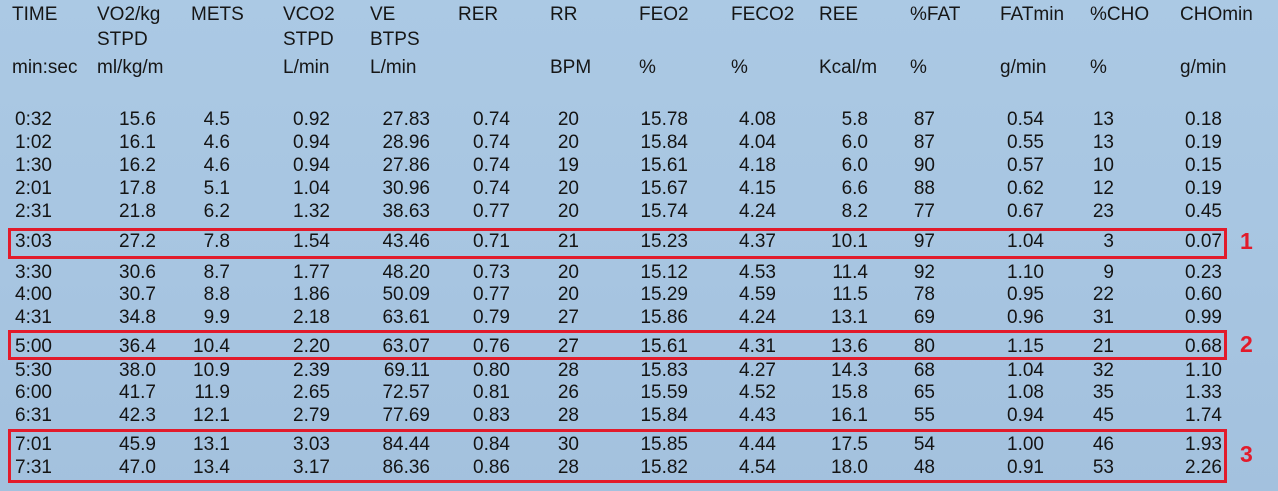 This screenshot has height=491, width=1278. Describe the element at coordinates (1103, 211) in the screenshot. I see `data-cell: 23` at that location.